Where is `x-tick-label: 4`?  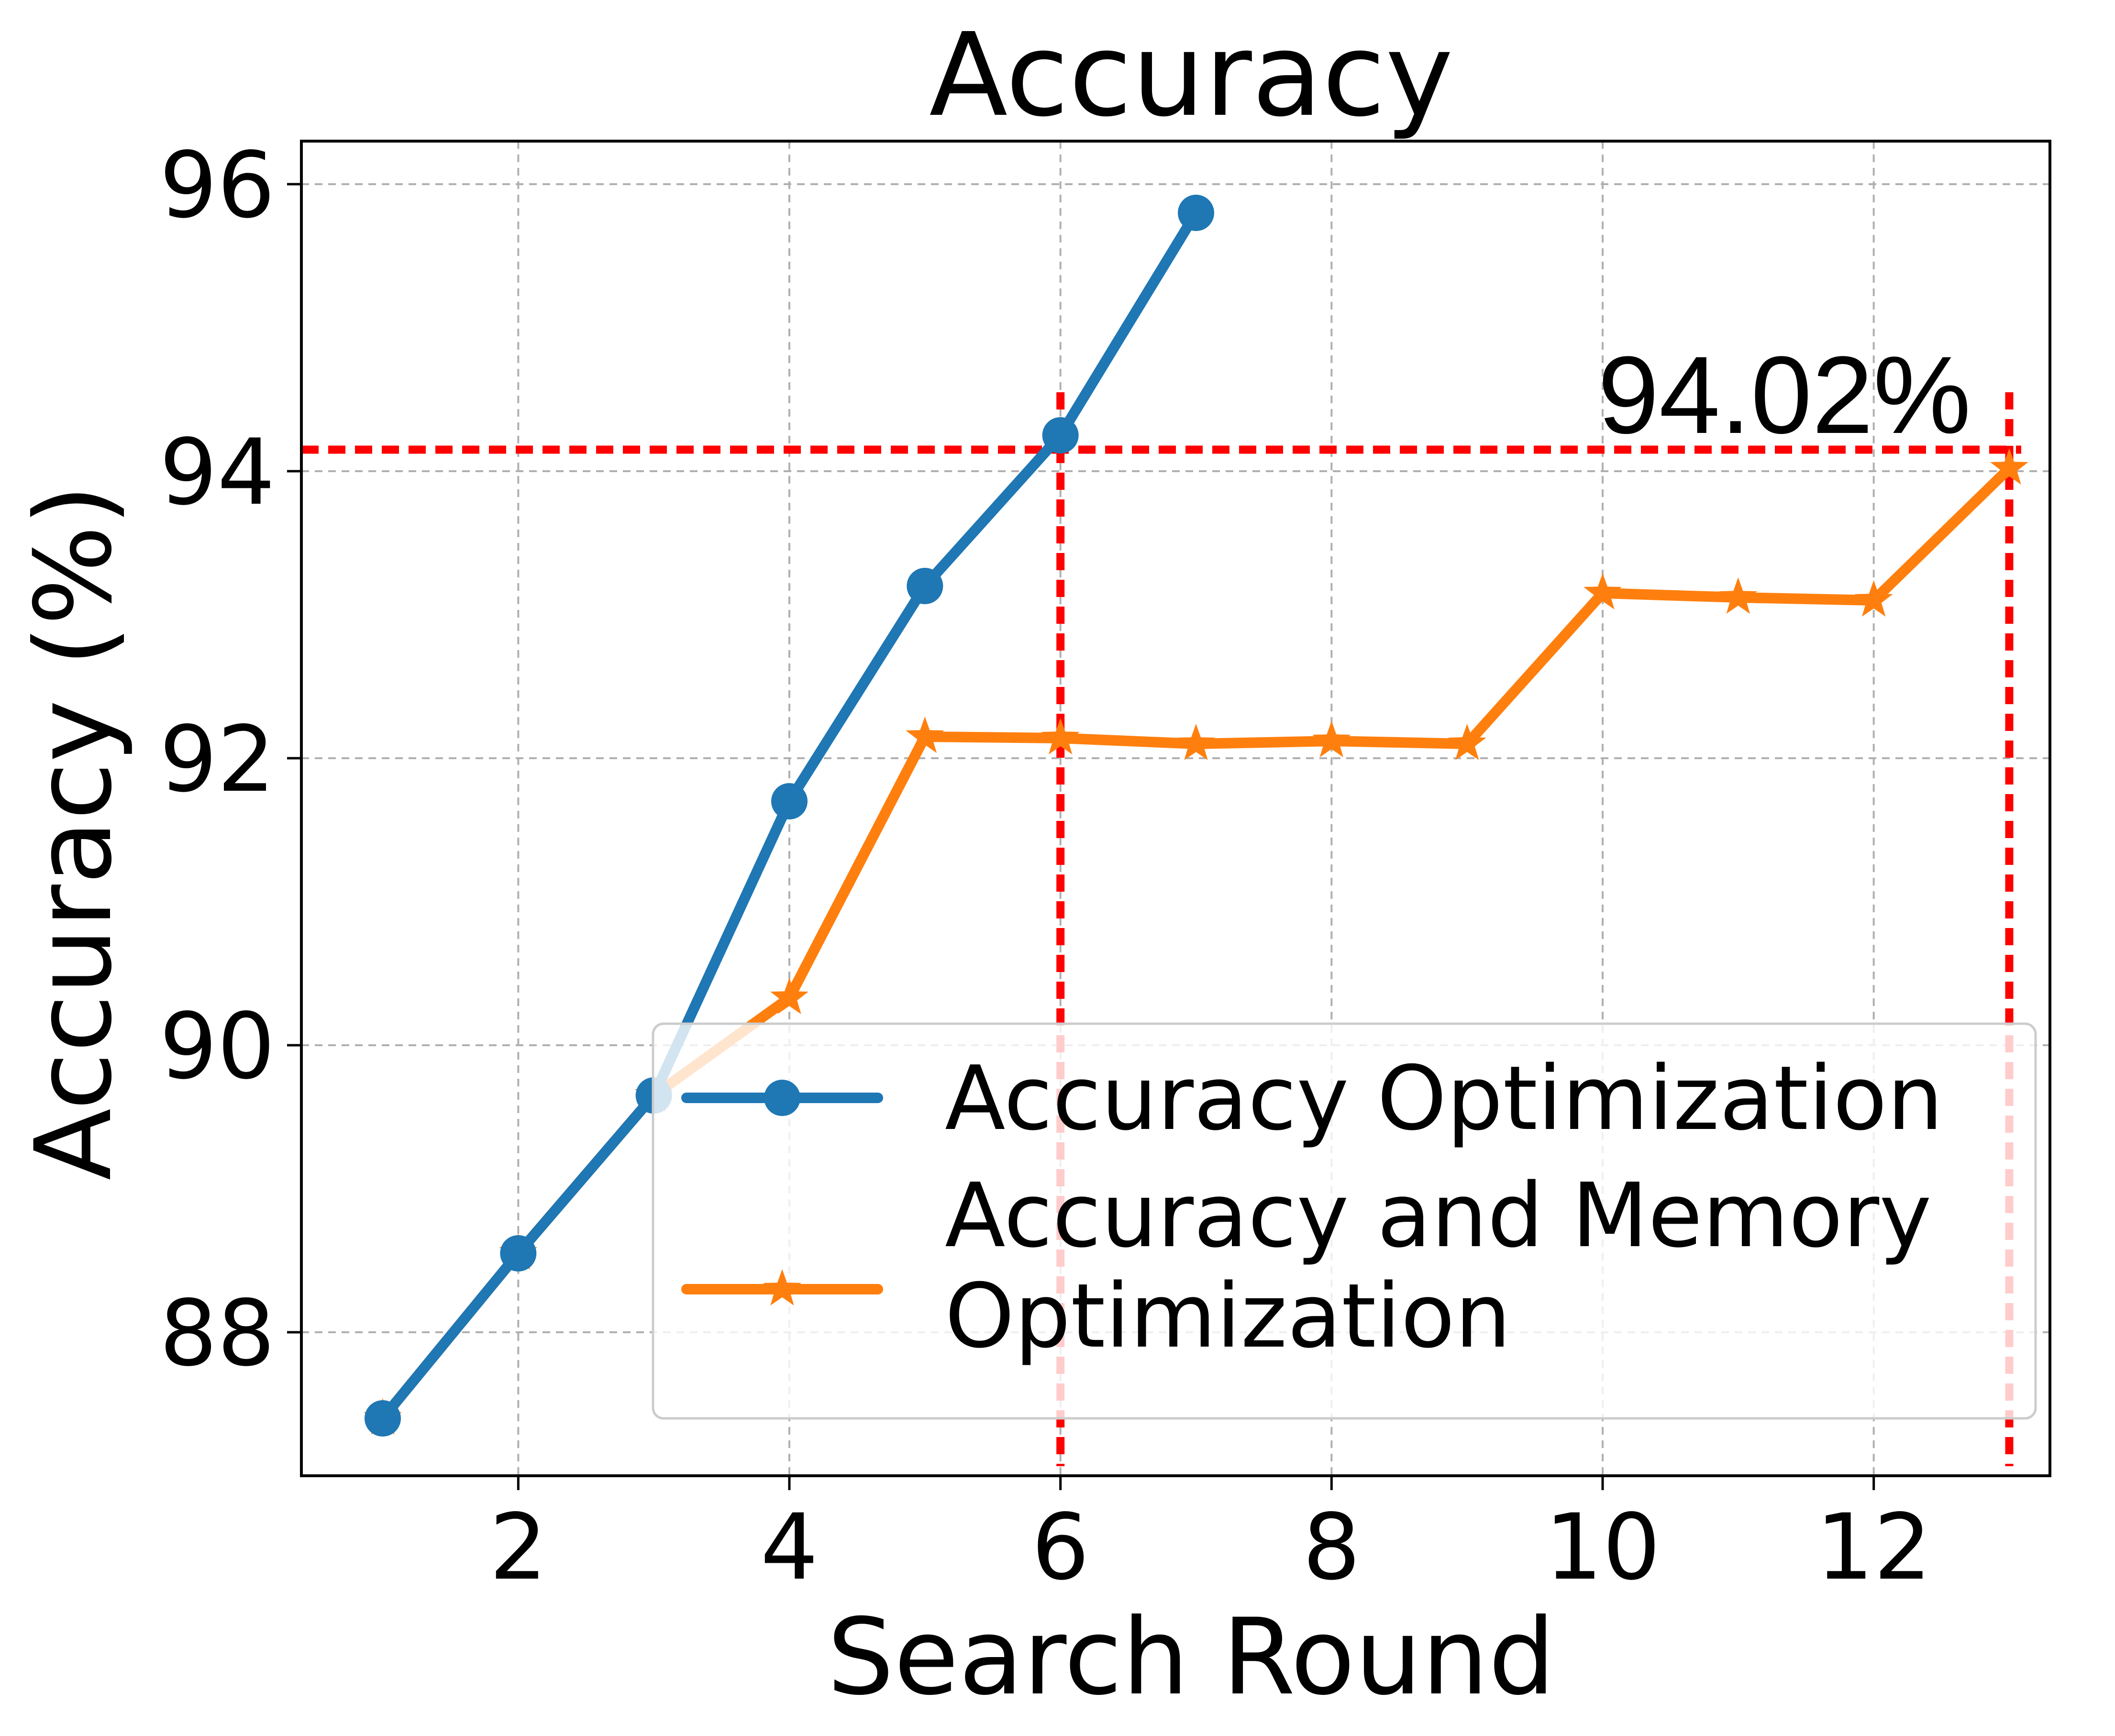 x-tick-label: 4 is located at coordinates (790, 1547).